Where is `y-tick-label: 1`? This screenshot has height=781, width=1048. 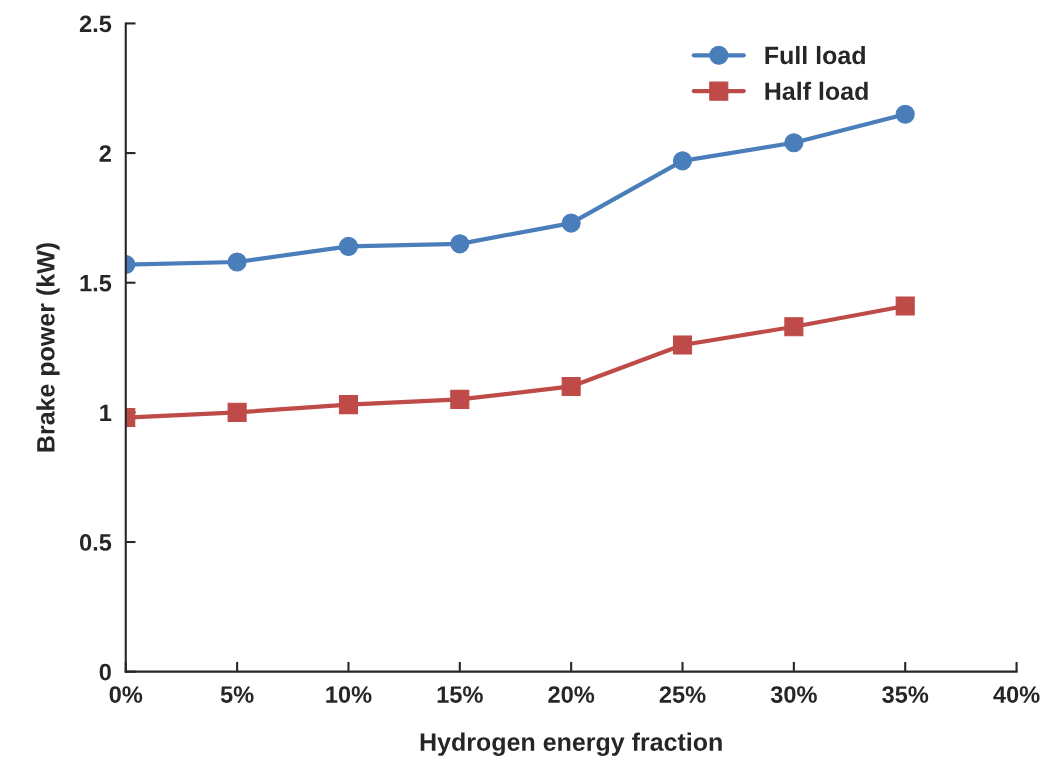
y-tick-label: 1 is located at coordinates (106, 412).